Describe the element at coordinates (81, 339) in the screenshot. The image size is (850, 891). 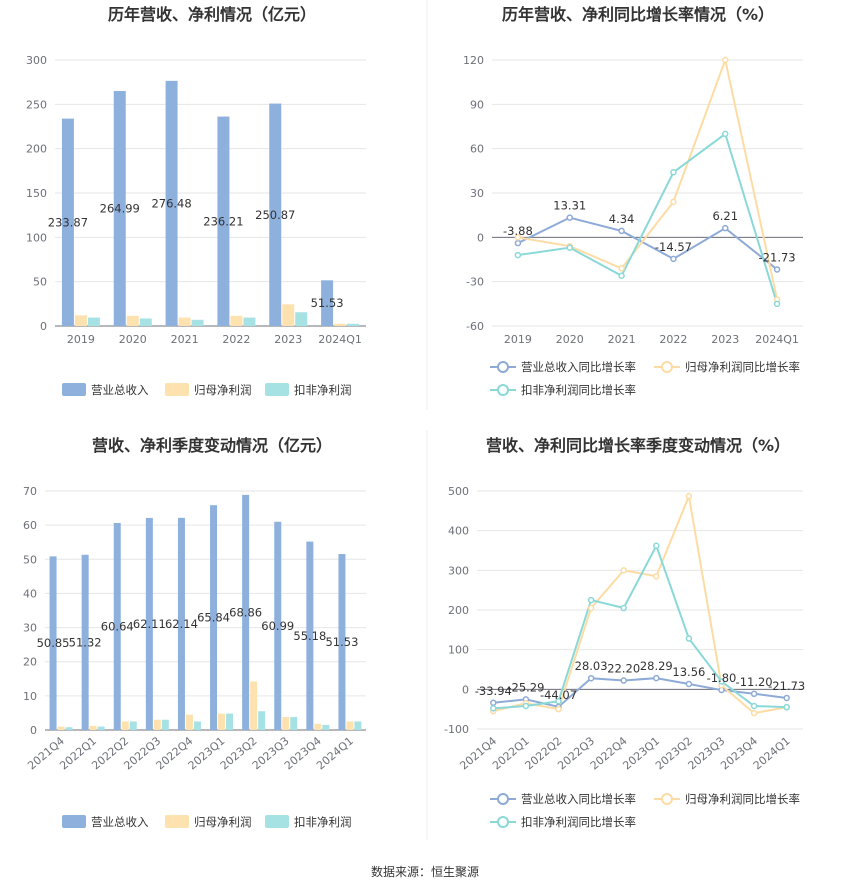
I see `x-tick-label: 2019` at that location.